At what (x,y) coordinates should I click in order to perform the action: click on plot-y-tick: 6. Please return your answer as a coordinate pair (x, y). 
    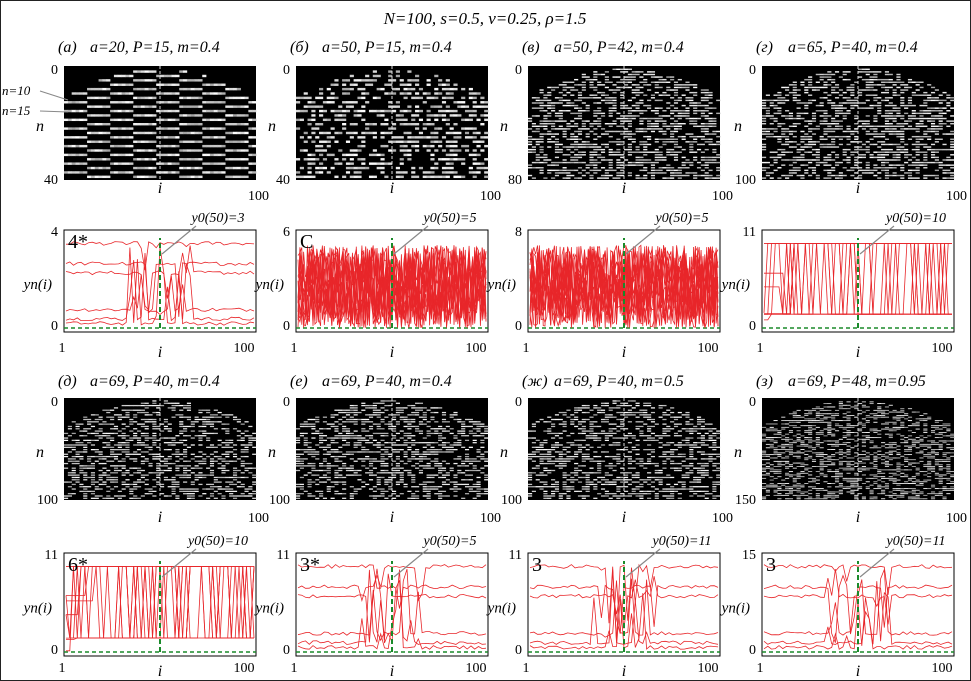
    Looking at the image, I should click on (286, 232).